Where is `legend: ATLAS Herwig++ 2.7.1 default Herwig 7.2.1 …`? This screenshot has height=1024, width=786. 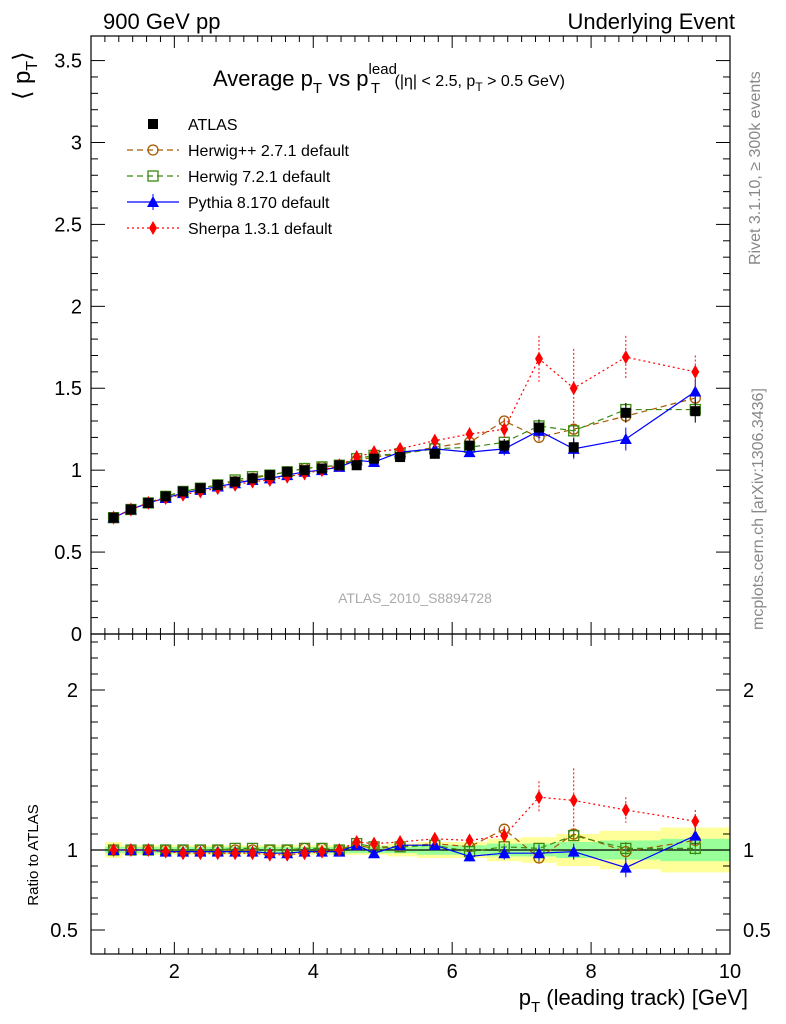
legend: ATLAS Herwig++ 2.7.1 default Herwig 7.2.1 … is located at coordinates (238, 177).